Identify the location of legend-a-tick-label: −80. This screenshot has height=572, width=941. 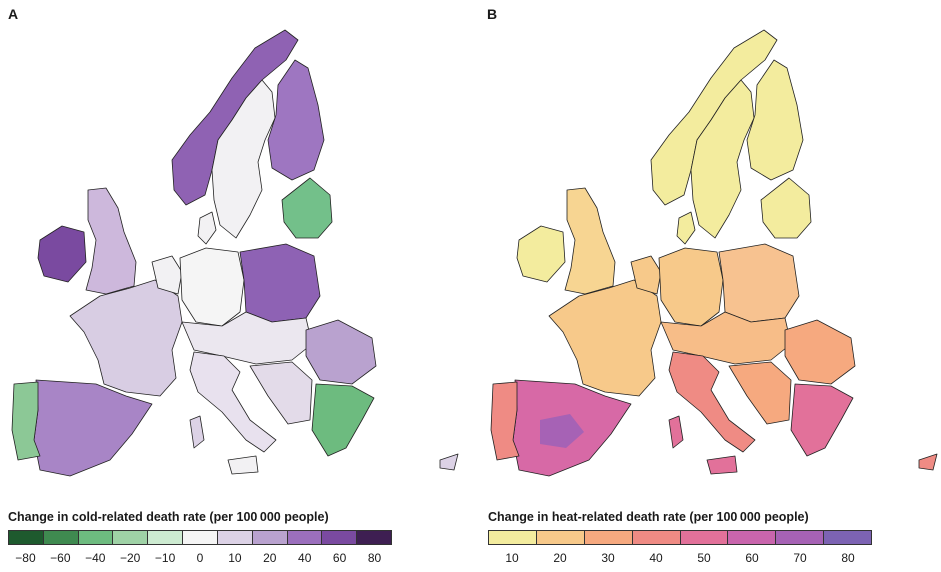
(25, 558).